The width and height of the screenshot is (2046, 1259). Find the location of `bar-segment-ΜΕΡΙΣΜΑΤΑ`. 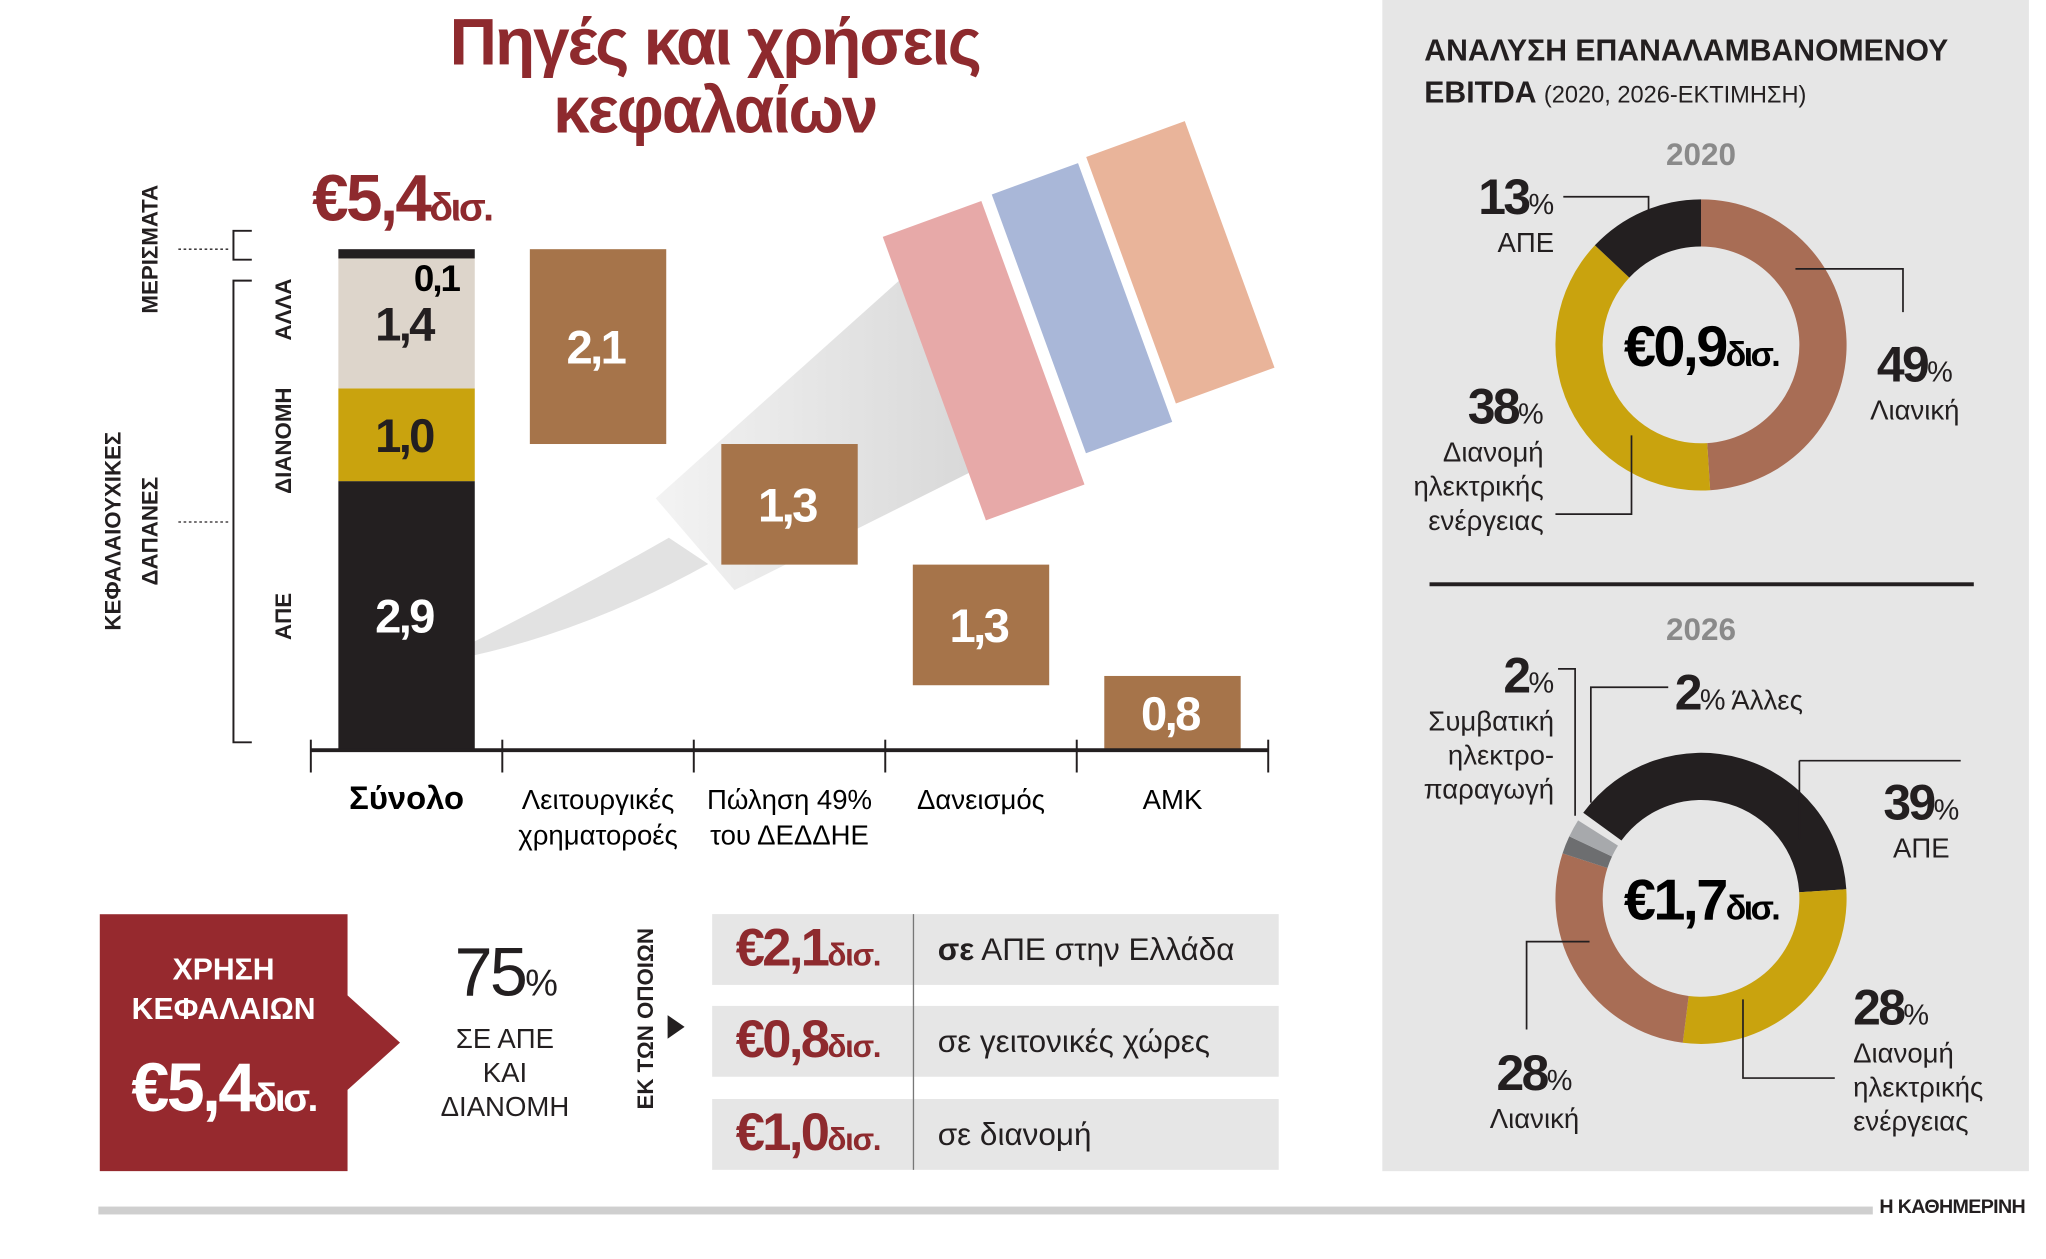

bar-segment-ΜΕΡΙΣΜΑΤΑ is located at coordinates (406, 254).